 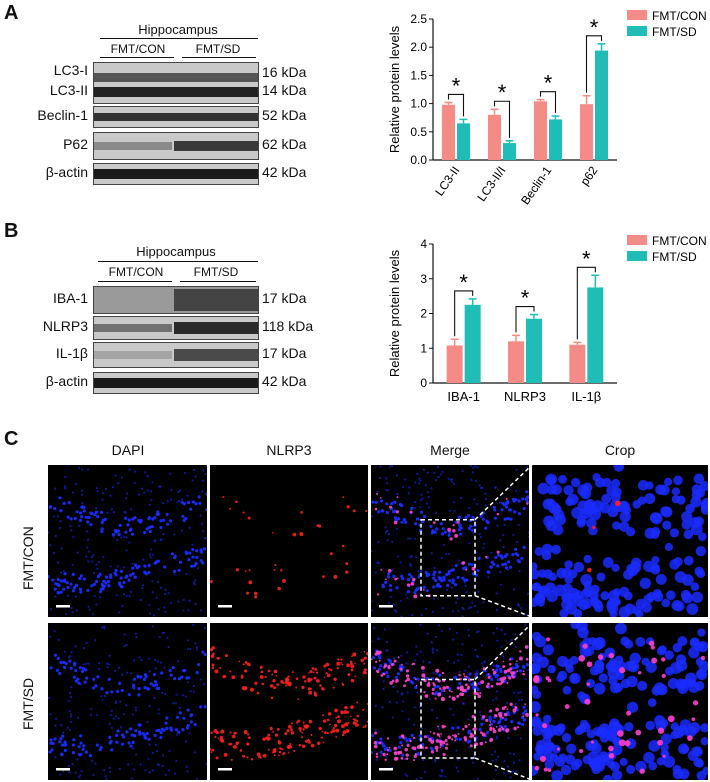 What do you see at coordinates (128, 450) in the screenshot?
I see `column-title-dapi: DAPI` at bounding box center [128, 450].